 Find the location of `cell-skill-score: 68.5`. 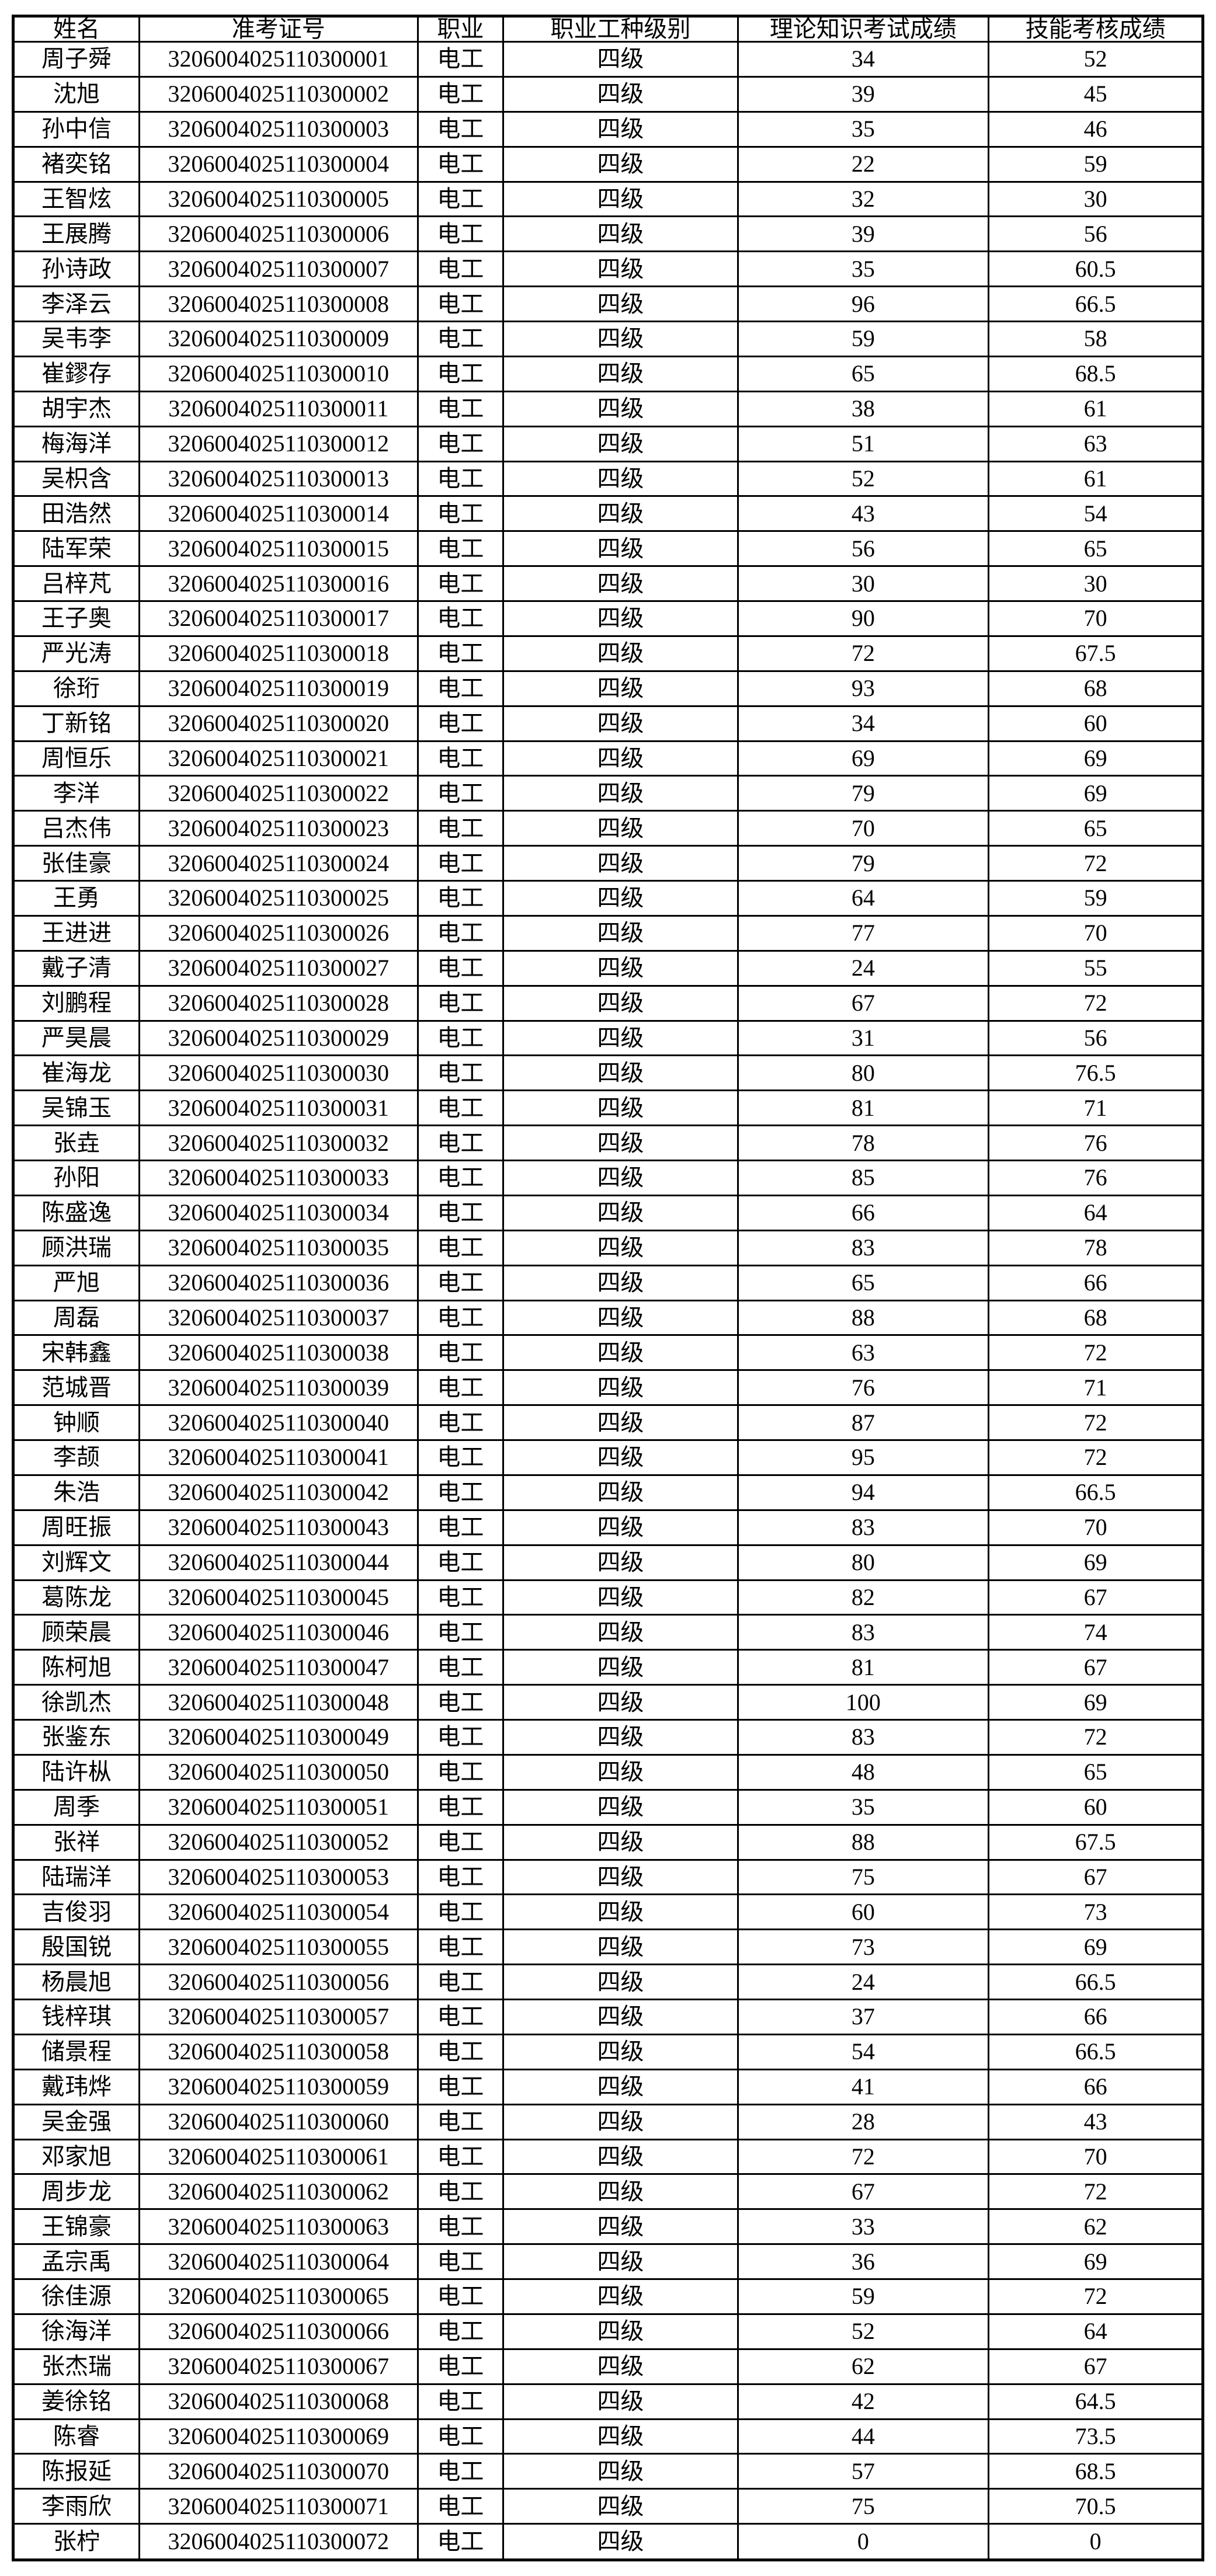

cell-skill-score: 68.5 is located at coordinates (1096, 2471).